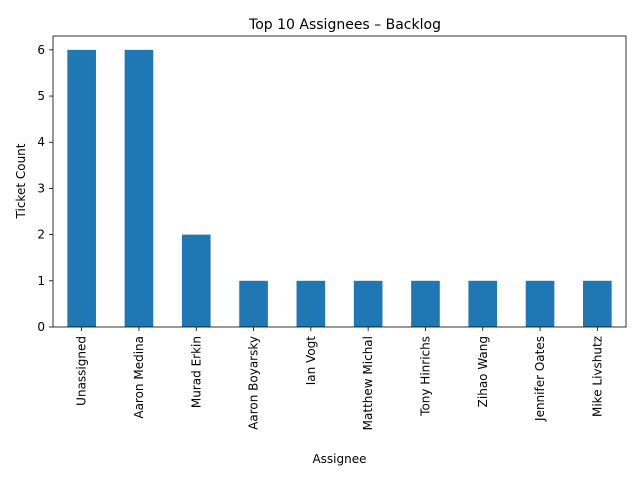 The height and width of the screenshot is (480, 640). What do you see at coordinates (82, 371) in the screenshot?
I see `x-tick-label: Unassigned` at bounding box center [82, 371].